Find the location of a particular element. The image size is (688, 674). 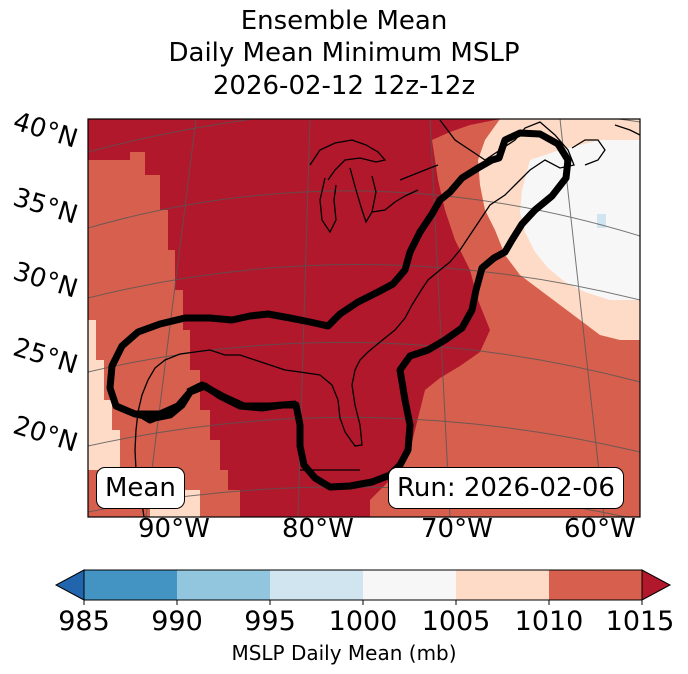

colorbar-tick-1010: 1010 is located at coordinates (549, 621).